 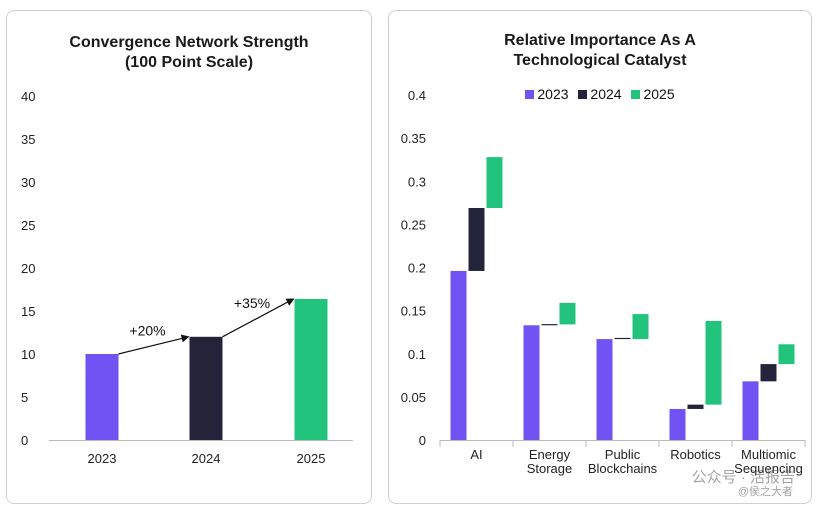 What do you see at coordinates (600, 60) in the screenshot?
I see `right-title-line2: Technological Catalyst` at bounding box center [600, 60].